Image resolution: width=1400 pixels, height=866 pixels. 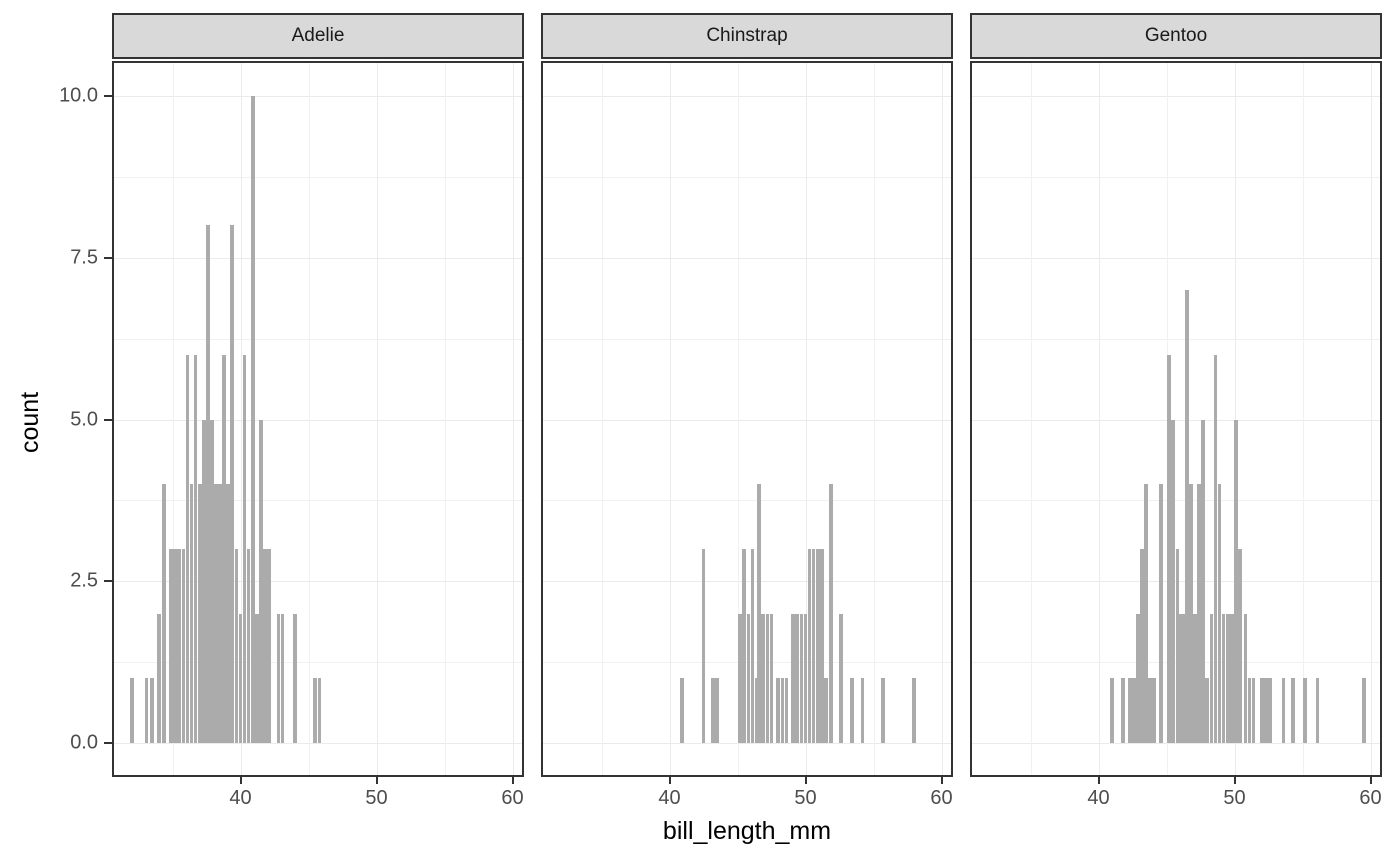 I want to click on y-axis-title: count, so click(x=30, y=422).